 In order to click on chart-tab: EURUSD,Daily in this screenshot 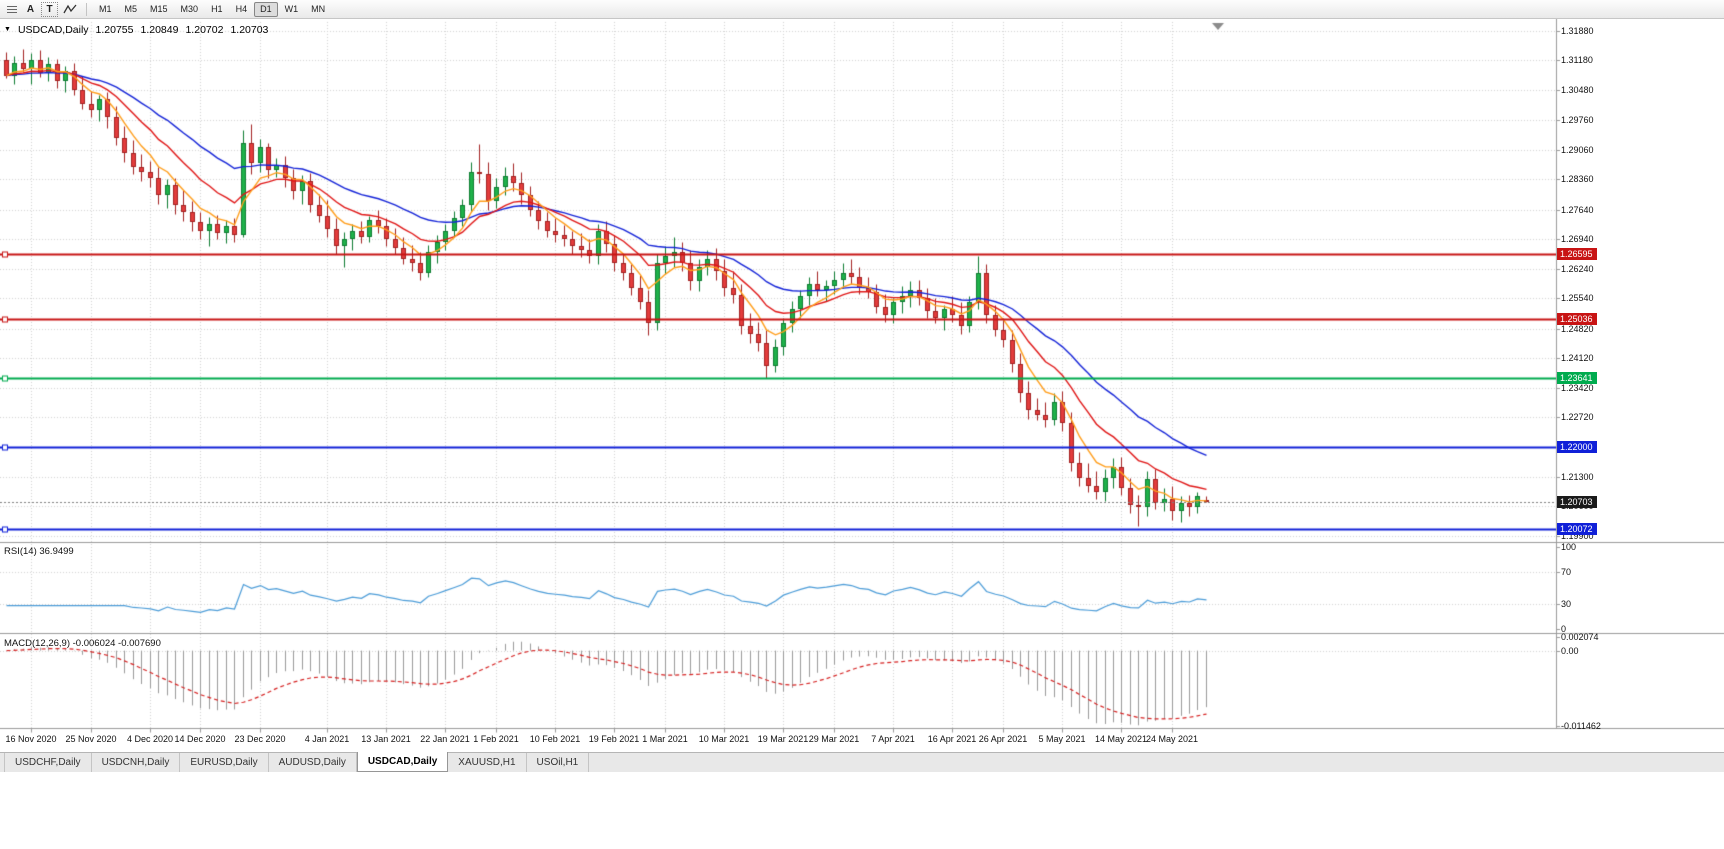, I will do `click(224, 762)`.